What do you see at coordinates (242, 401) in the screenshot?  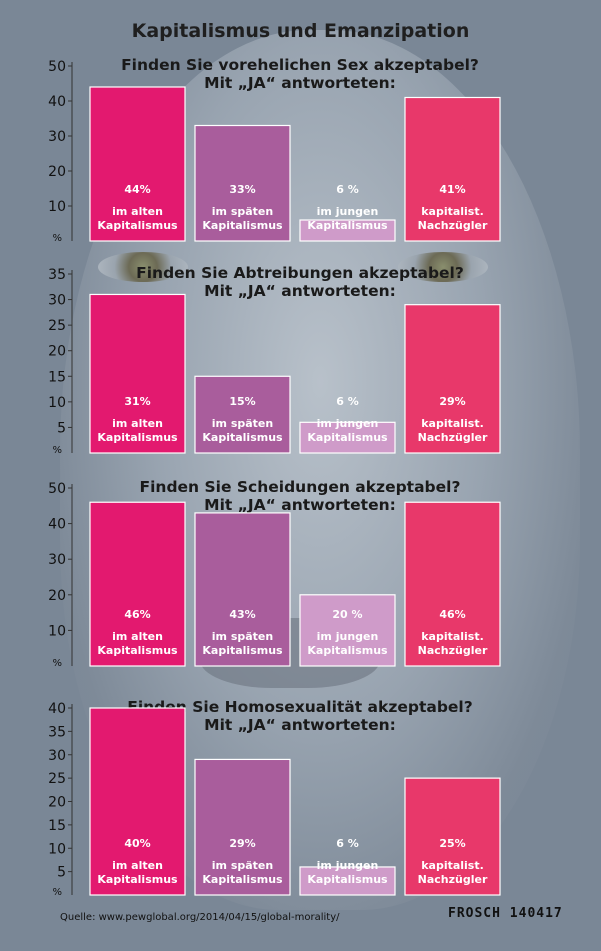 I see `bar-value-label: 15%` at bounding box center [242, 401].